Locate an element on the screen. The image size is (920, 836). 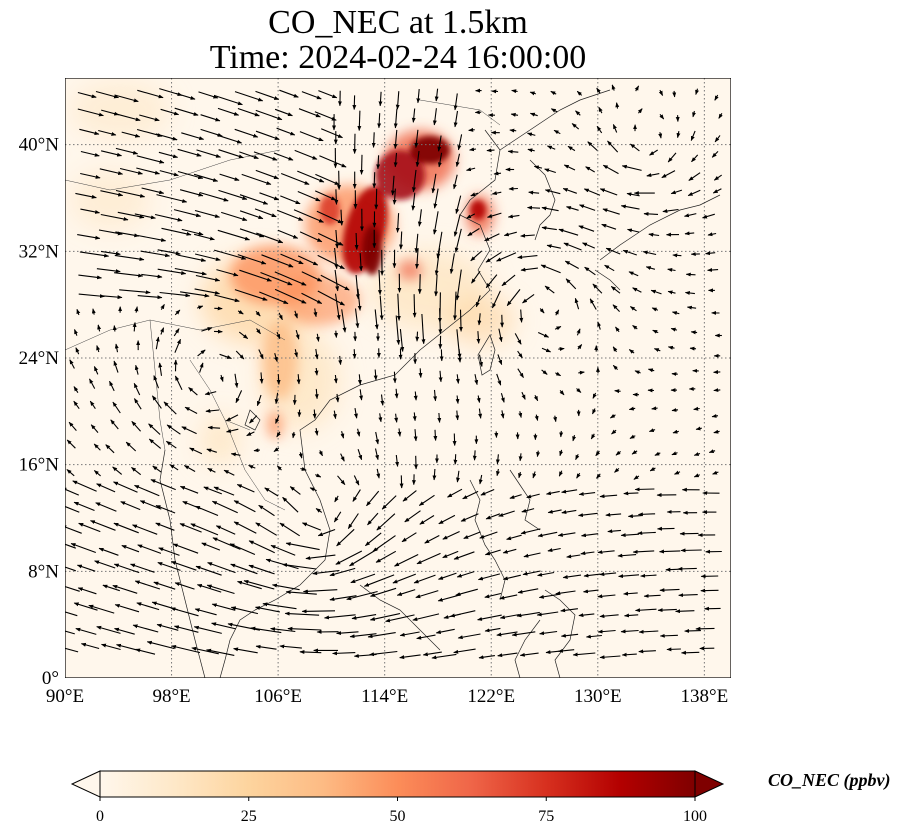
colorbar-label: CO_NEC (ppbv) is located at coordinates (829, 780).